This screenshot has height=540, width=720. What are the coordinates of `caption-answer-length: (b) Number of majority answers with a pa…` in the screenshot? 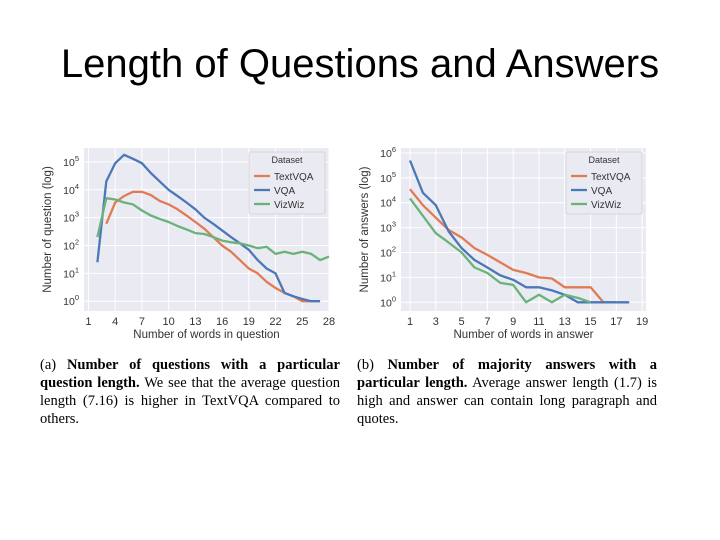 It's located at (507, 392).